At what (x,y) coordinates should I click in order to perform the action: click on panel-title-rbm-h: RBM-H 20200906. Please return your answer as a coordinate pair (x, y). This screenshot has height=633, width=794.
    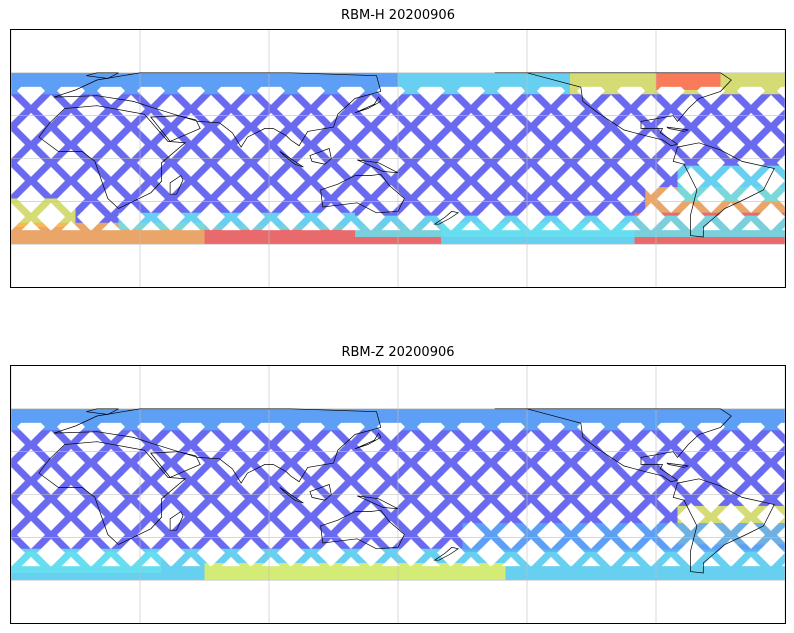
    Looking at the image, I should click on (398, 15).